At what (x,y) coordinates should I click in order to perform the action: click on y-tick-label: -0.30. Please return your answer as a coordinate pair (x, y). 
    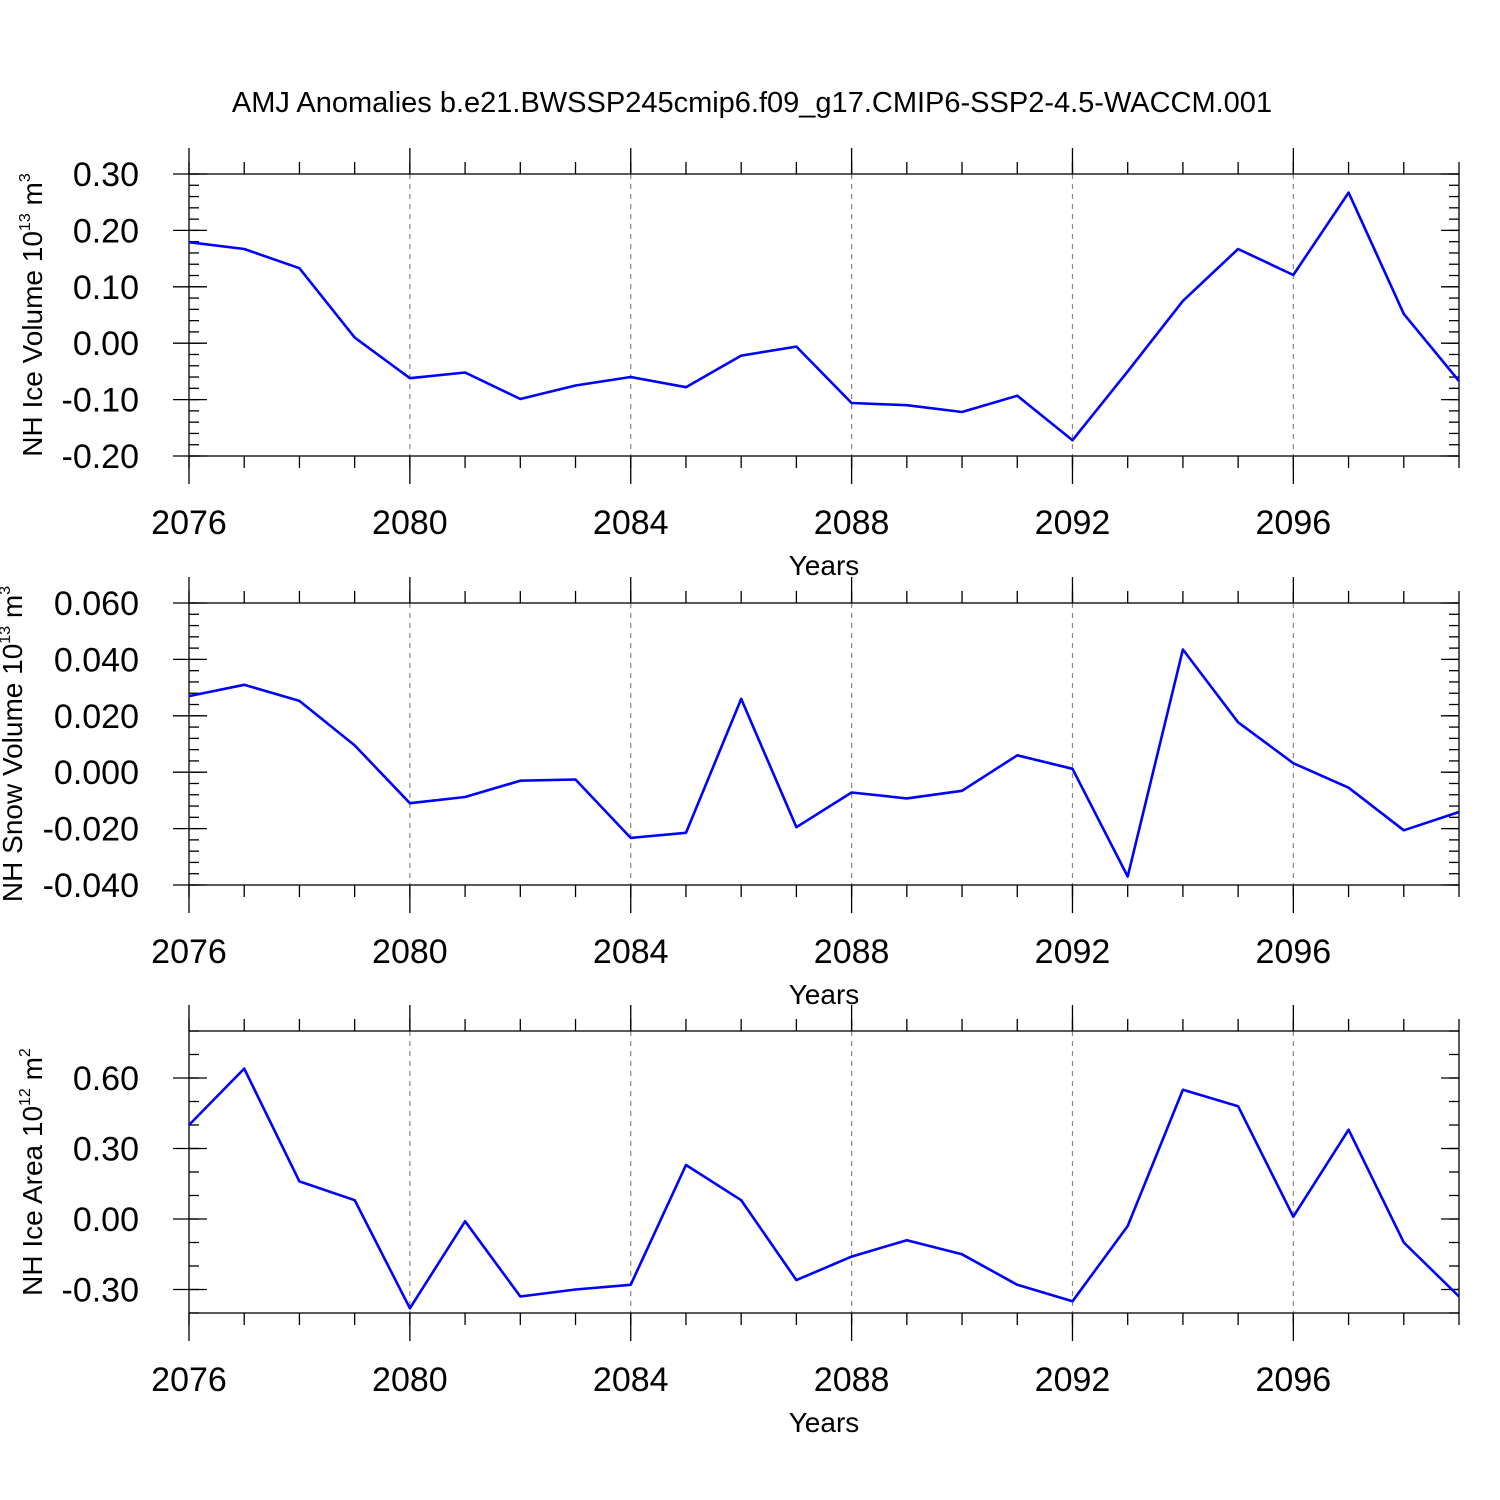
    Looking at the image, I should click on (101, 1291).